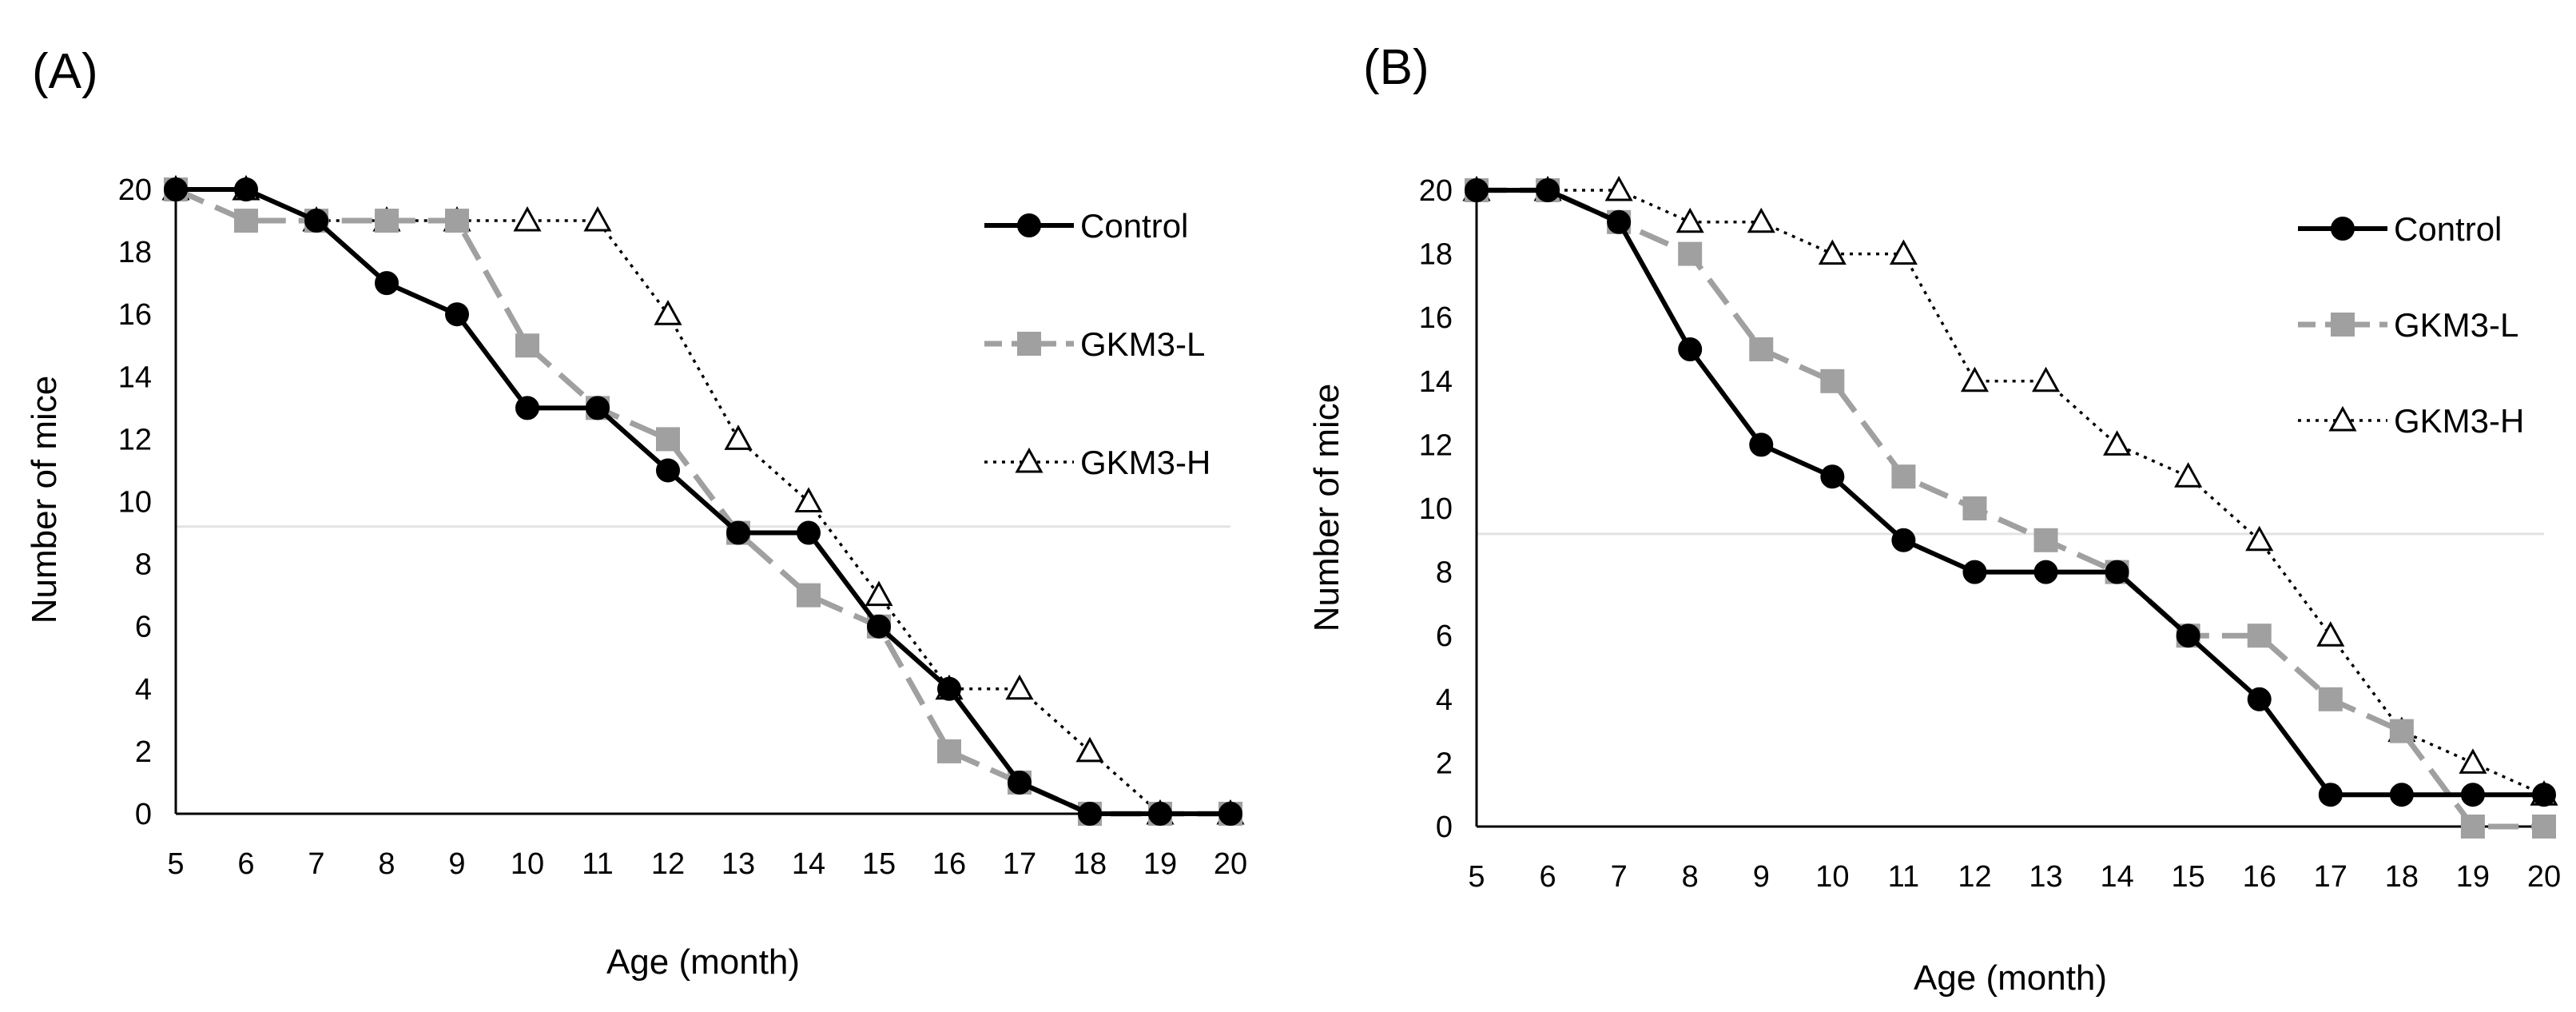  I want to click on legend-label: Control, so click(1134, 226).